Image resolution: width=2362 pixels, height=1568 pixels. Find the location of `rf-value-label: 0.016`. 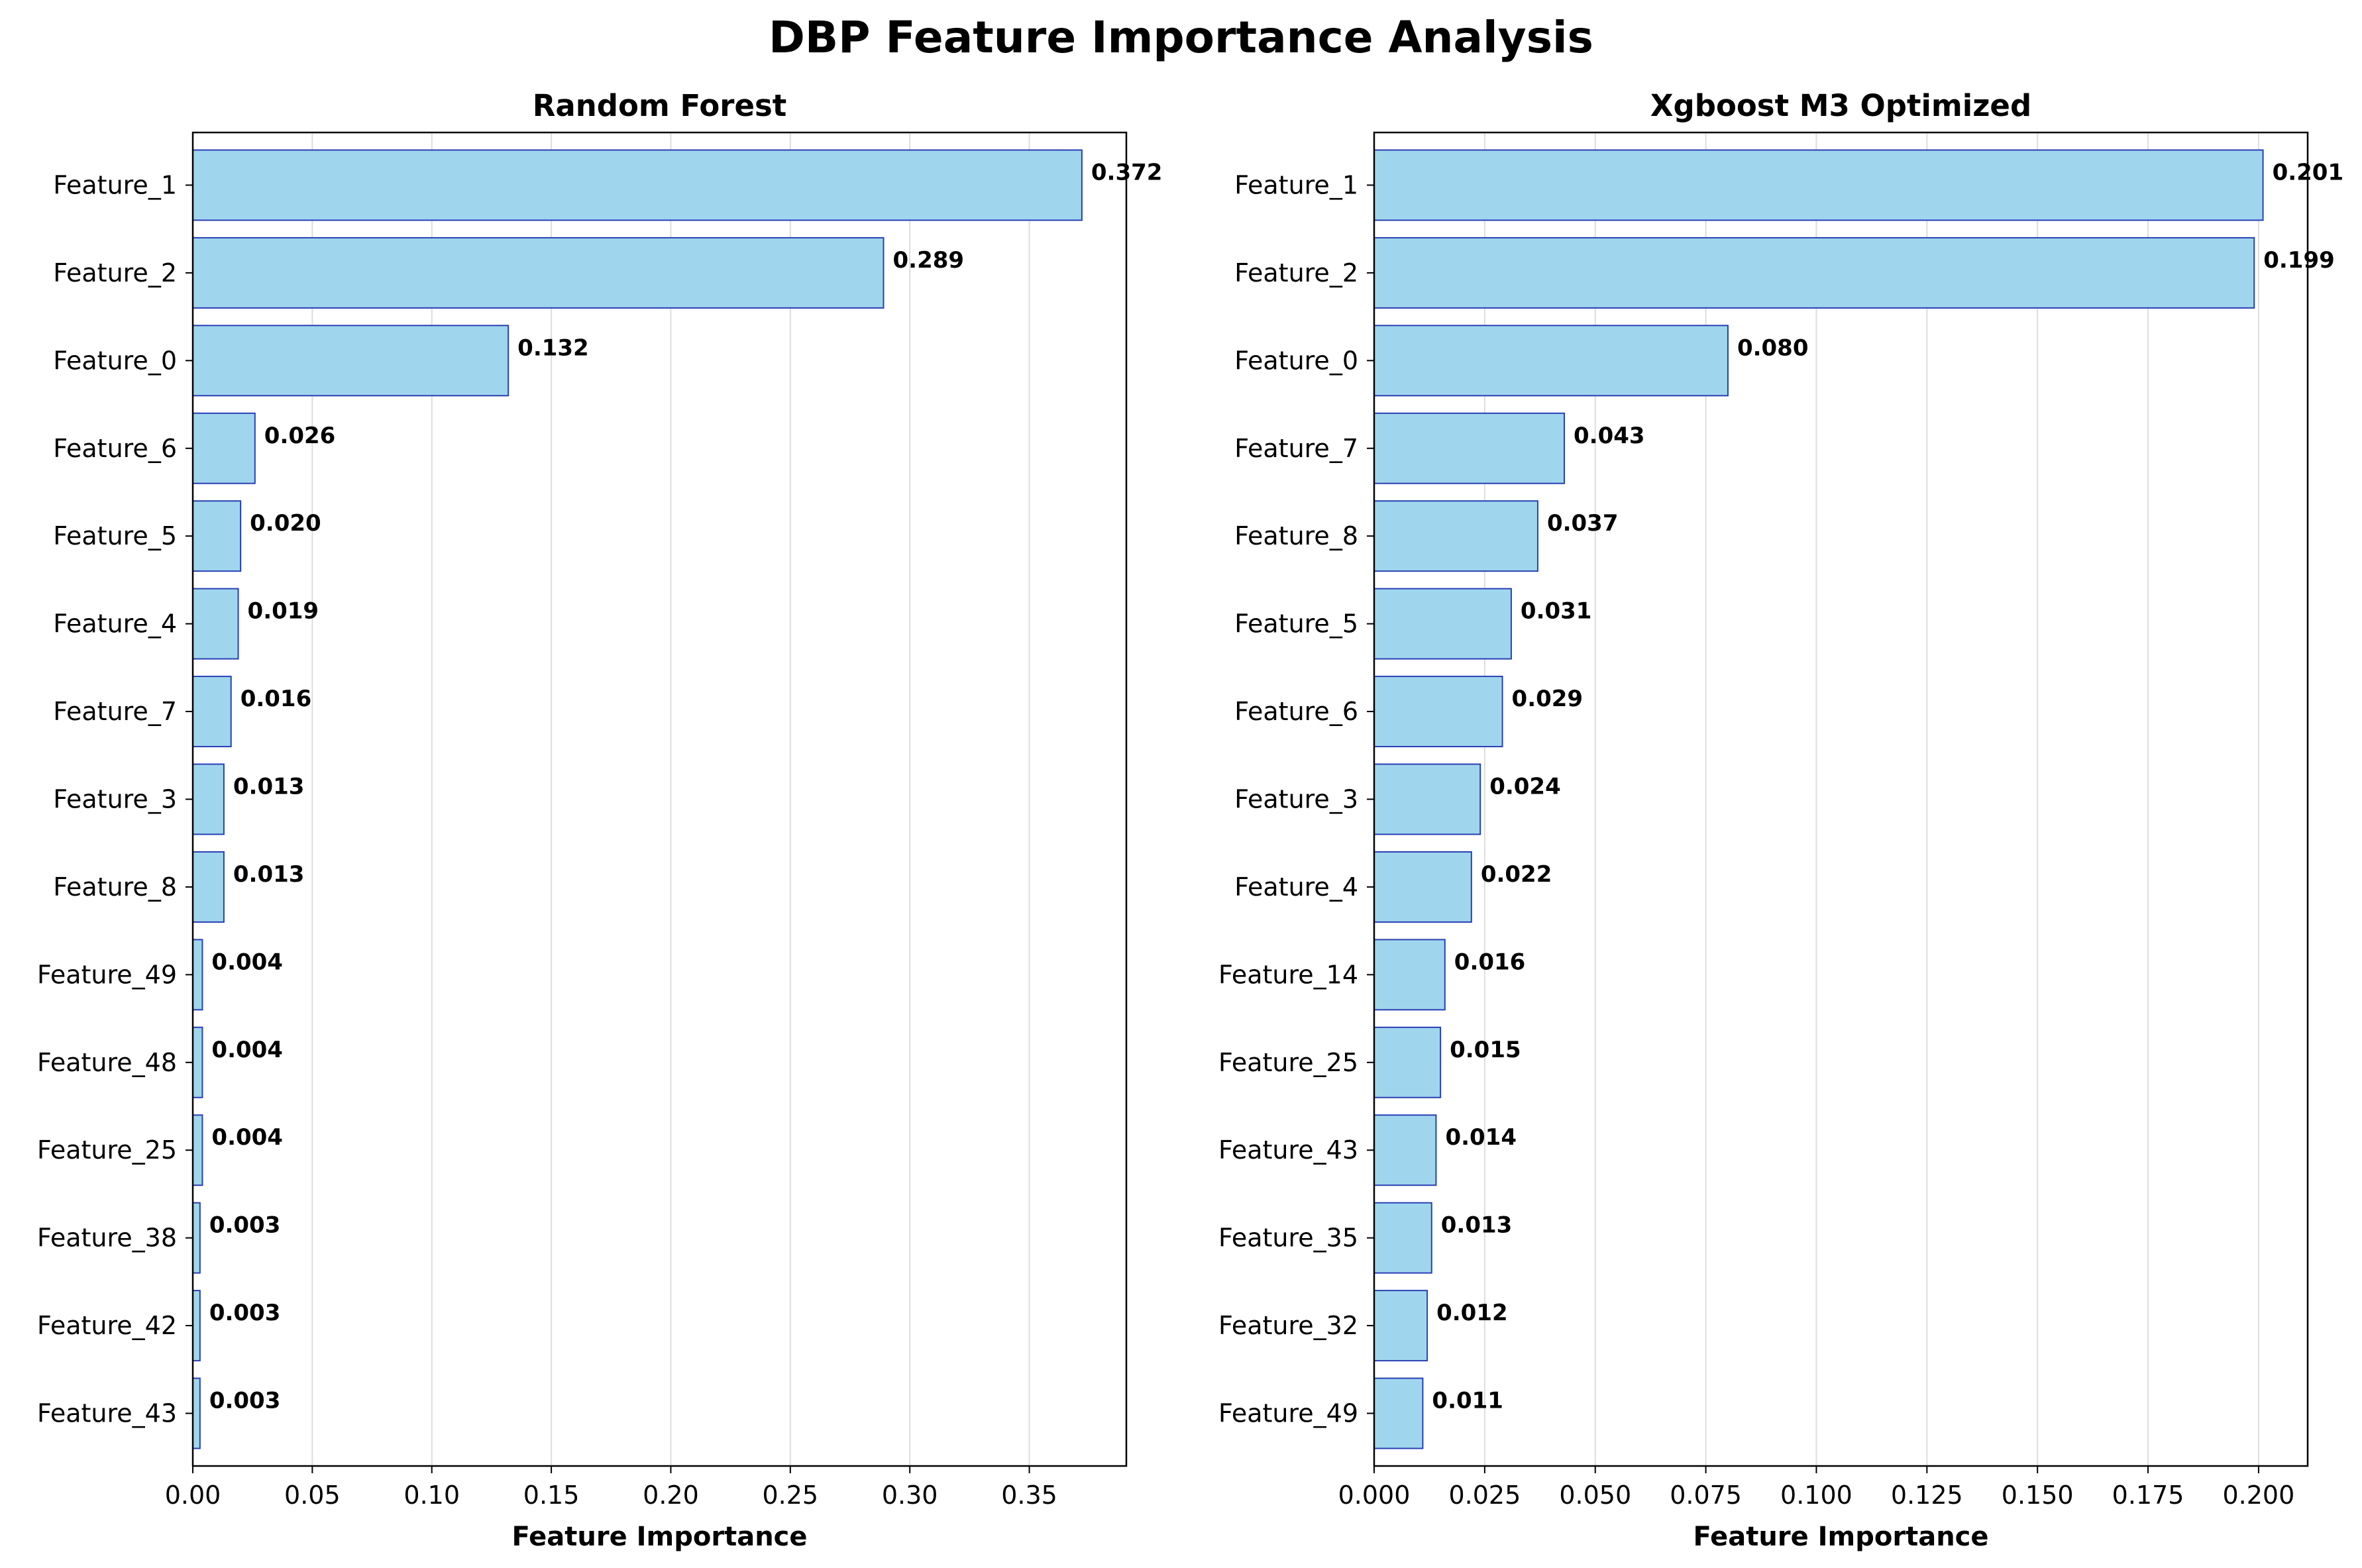

rf-value-label: 0.016 is located at coordinates (276, 699).